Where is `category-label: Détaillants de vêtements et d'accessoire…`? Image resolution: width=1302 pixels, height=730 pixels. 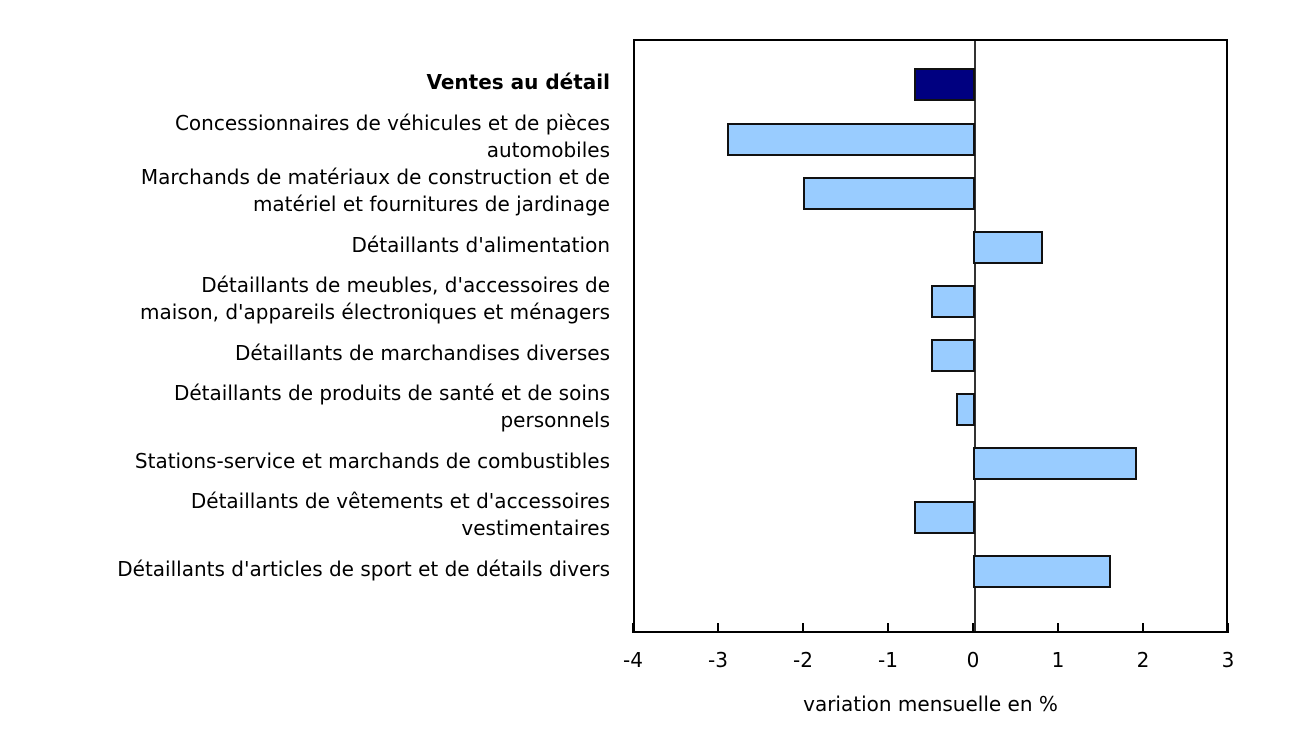
category-label: Détaillants de vêtements et d'accessoire… is located at coordinates (400, 514).